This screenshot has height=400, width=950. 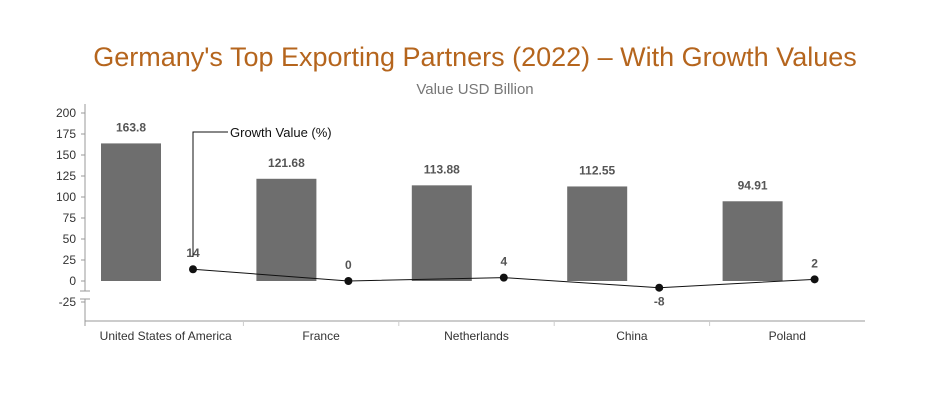 What do you see at coordinates (66, 113) in the screenshot?
I see `y-tick-label: 200` at bounding box center [66, 113].